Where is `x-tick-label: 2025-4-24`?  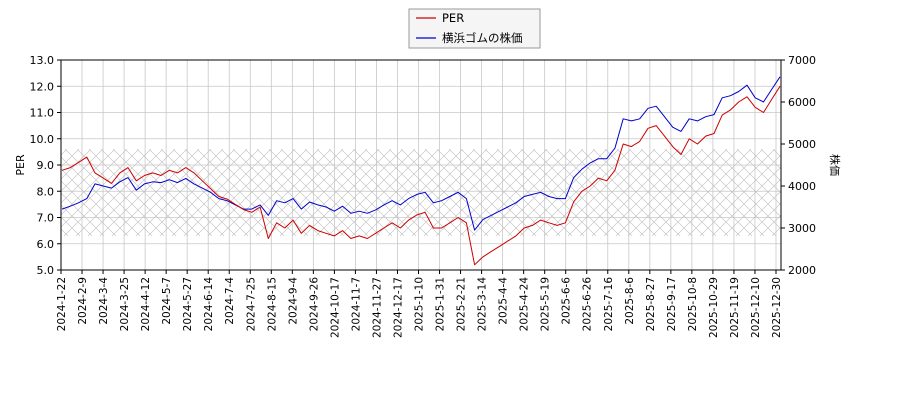 x-tick-label: 2025-4-24 is located at coordinates (525, 304).